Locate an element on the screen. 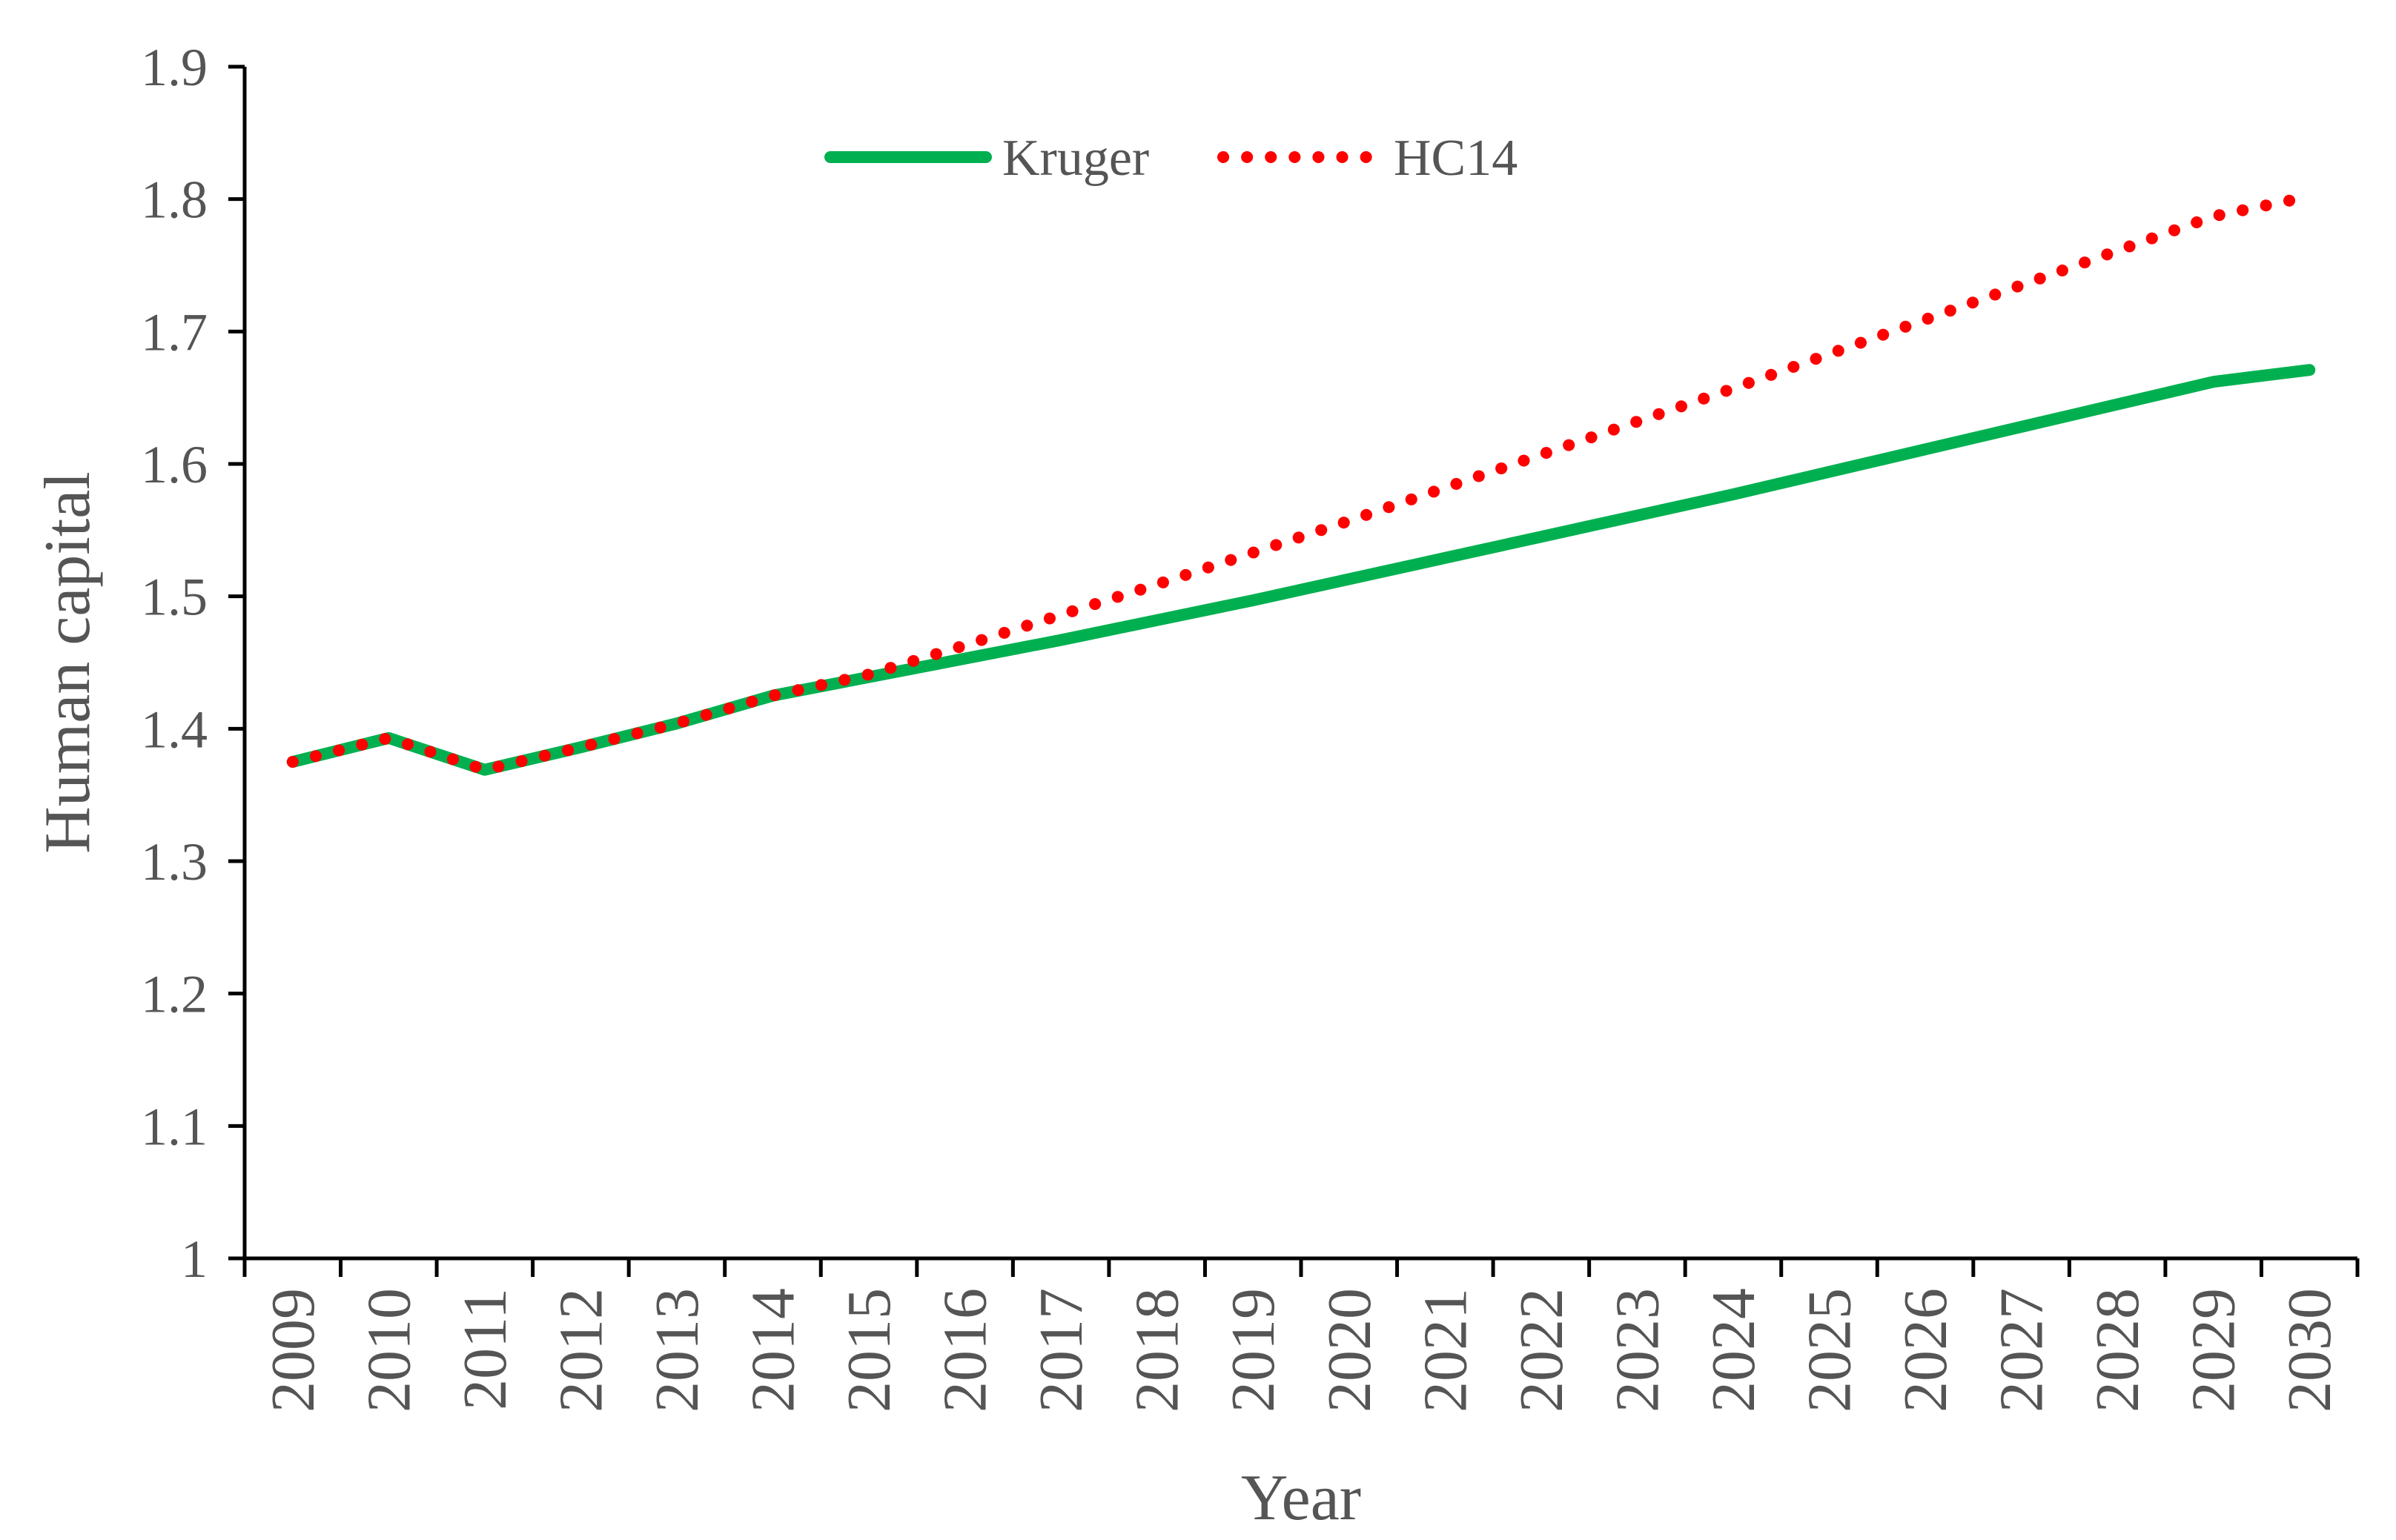 This screenshot has width=2396, height=1540. y-tick-label: 1.1 is located at coordinates (174, 1126).